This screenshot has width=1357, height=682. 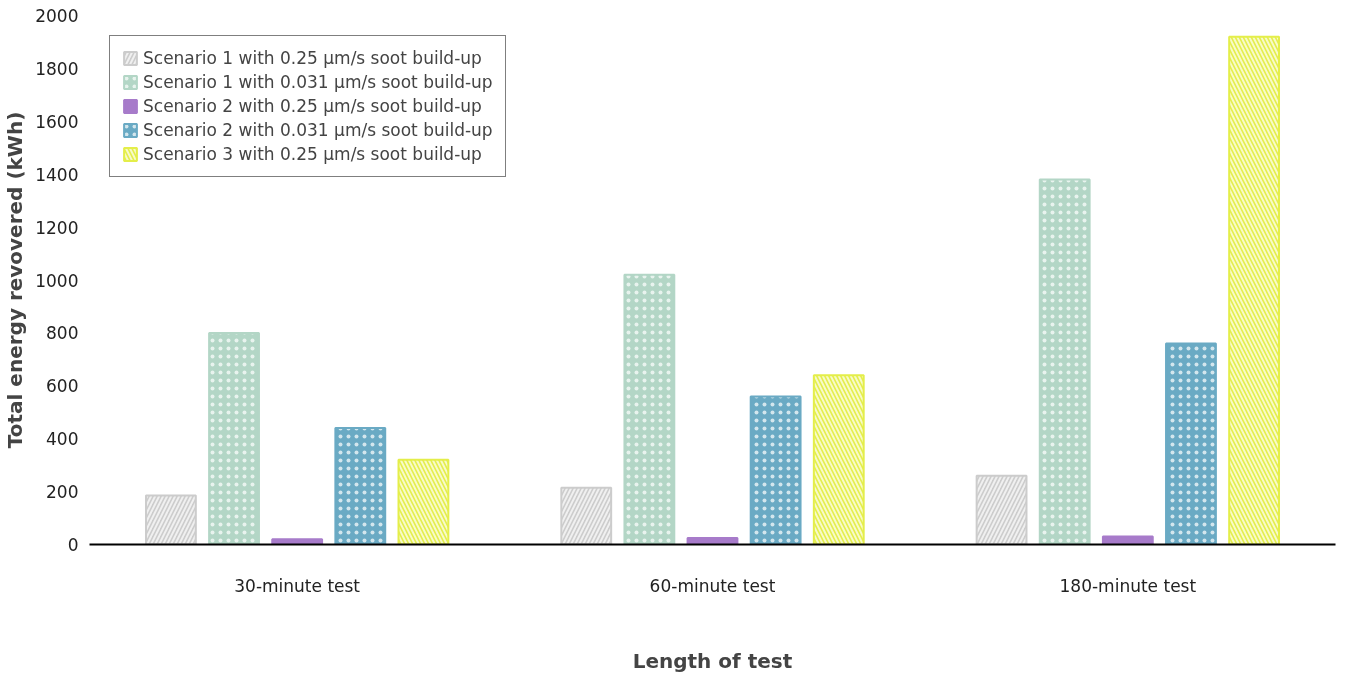 I want to click on y-tick-label: 800, so click(x=62, y=333).